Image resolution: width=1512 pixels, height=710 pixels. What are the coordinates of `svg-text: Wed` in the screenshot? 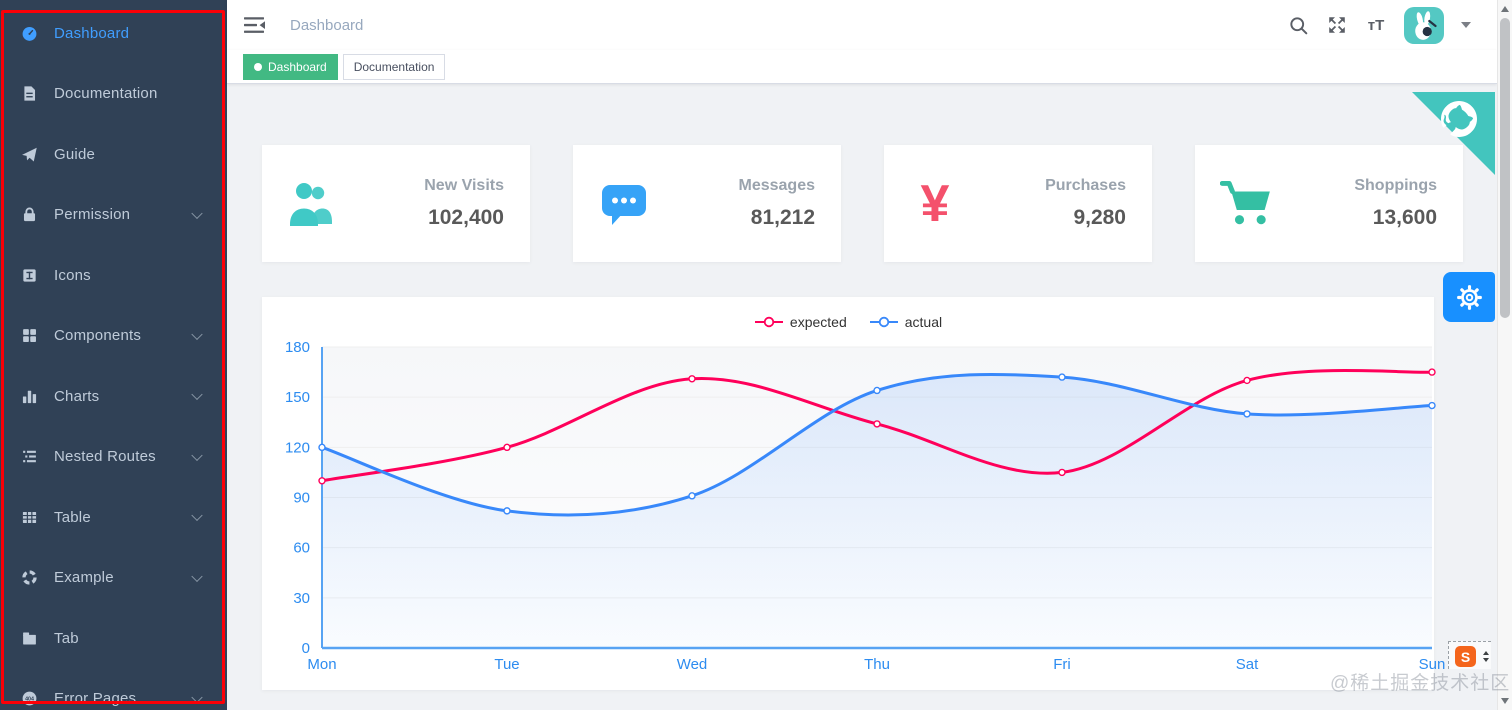 It's located at (692, 664).